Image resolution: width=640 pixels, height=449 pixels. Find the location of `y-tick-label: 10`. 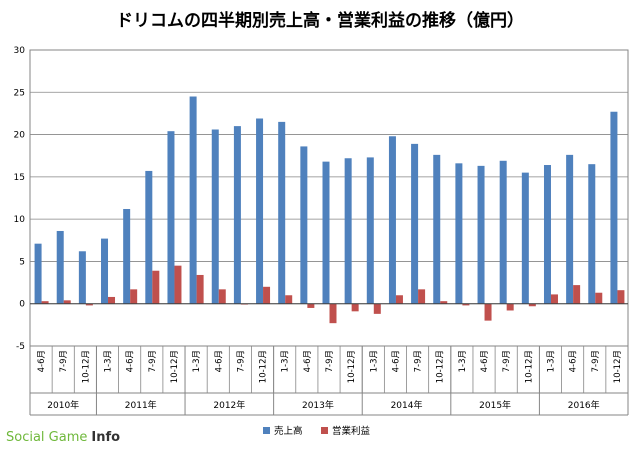

y-tick-label: 10 is located at coordinates (20, 220).